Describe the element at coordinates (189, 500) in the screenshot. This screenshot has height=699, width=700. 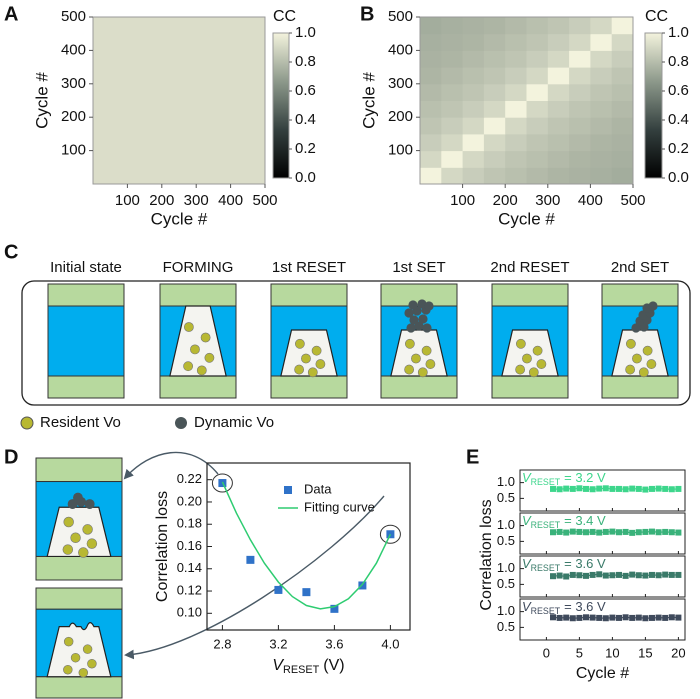
I see `y-tick-label: 0.20` at that location.